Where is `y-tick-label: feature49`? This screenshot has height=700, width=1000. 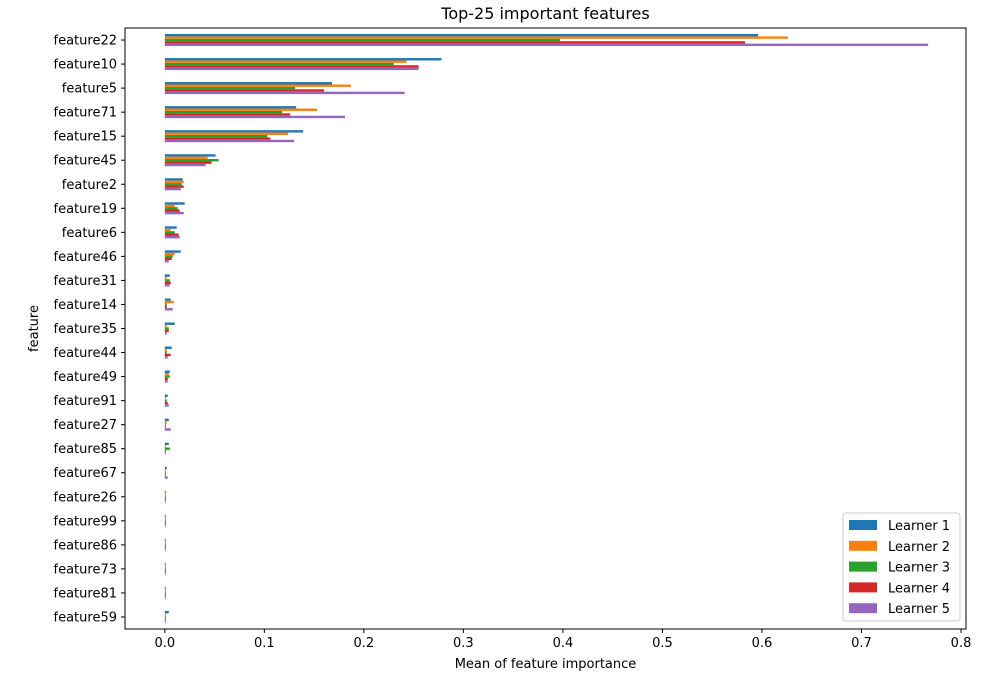 y-tick-label: feature49 is located at coordinates (85, 377).